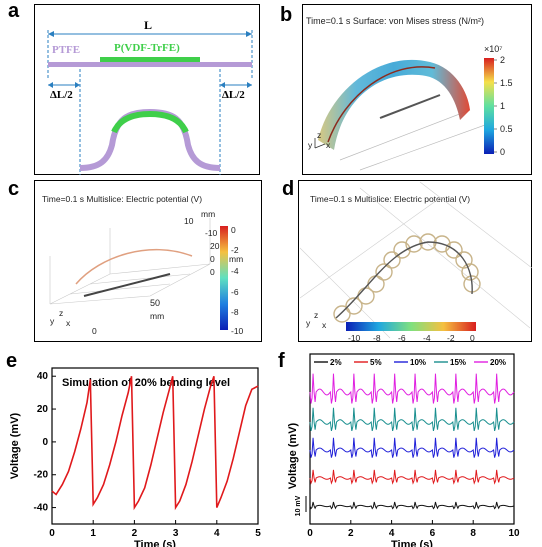 The height and width of the screenshot is (547, 542). What do you see at coordinates (376, 362) in the screenshot?
I see `legend-label-f: 5%` at bounding box center [376, 362].